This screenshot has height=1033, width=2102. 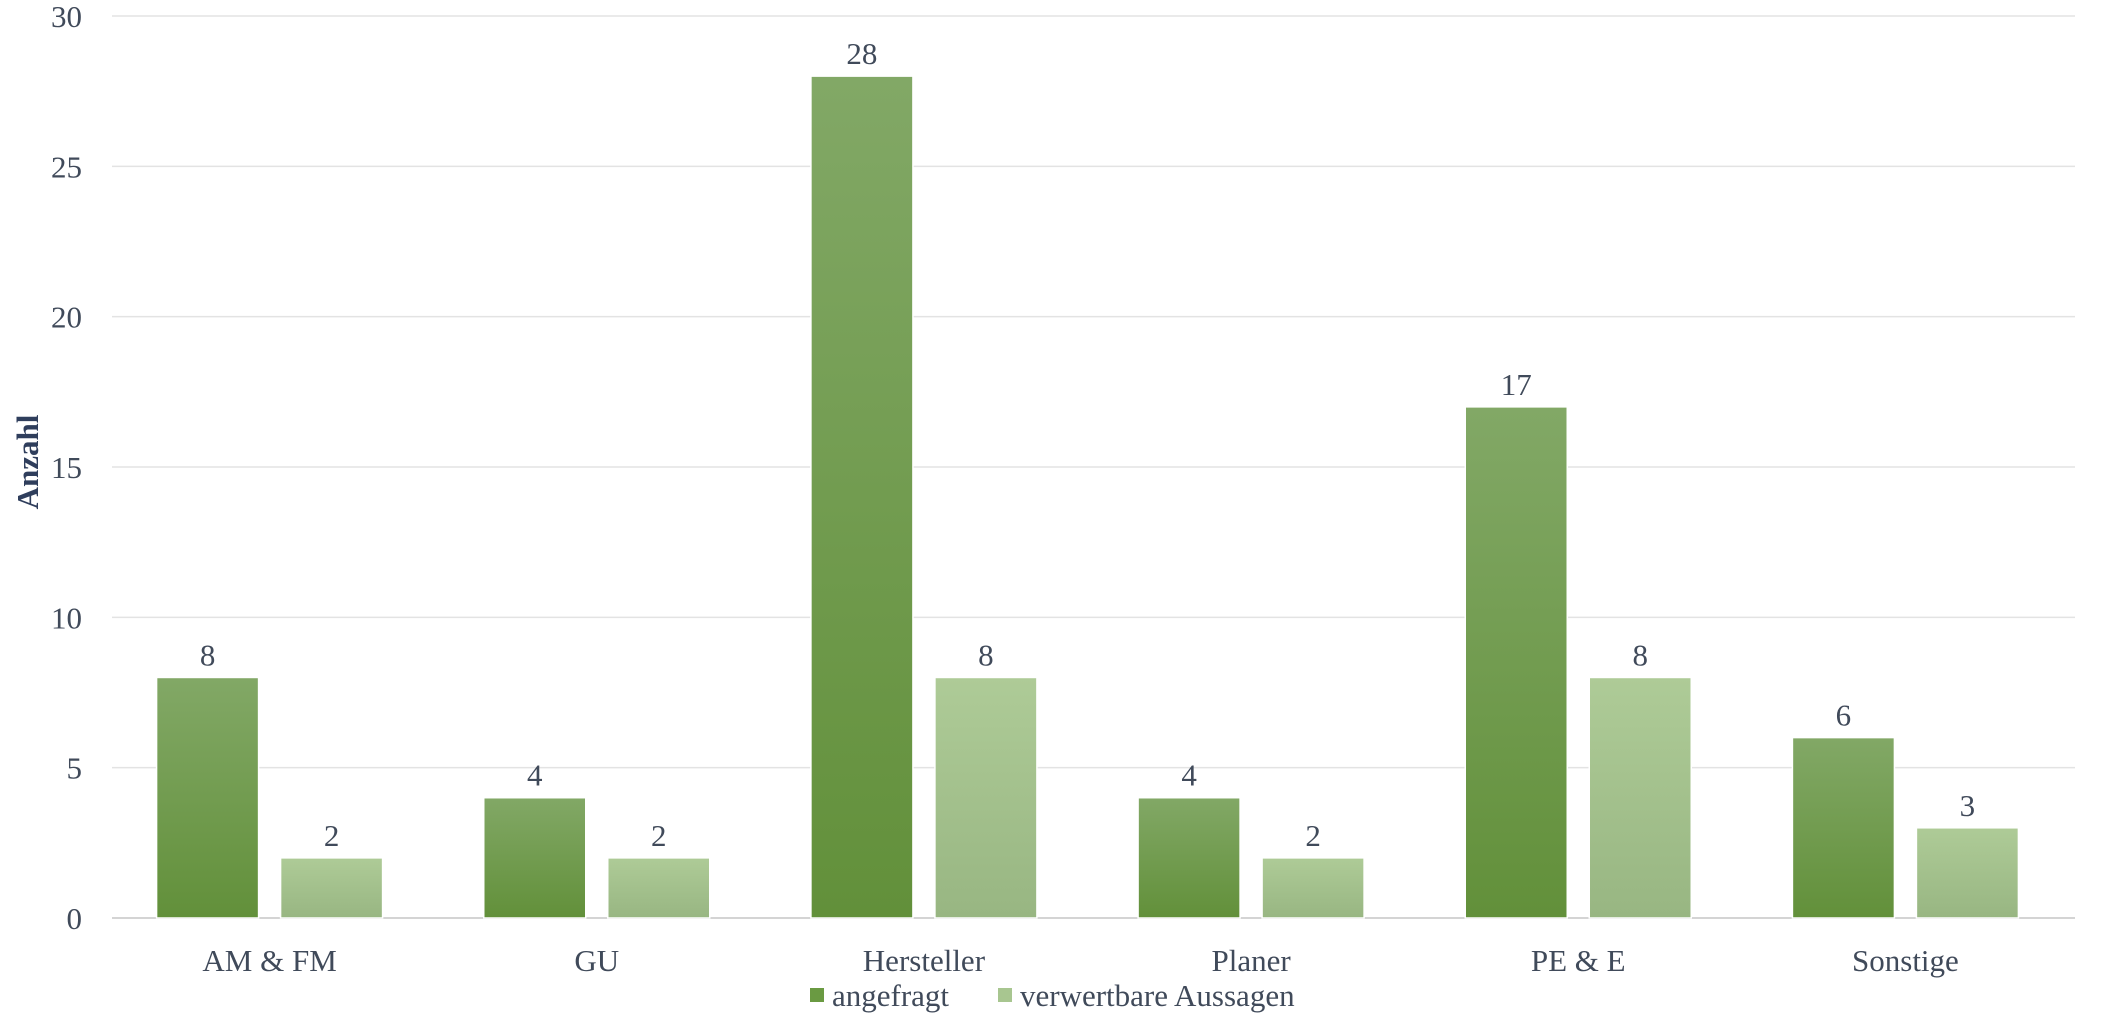 I want to click on y-tick-label: 20, so click(x=66, y=317).